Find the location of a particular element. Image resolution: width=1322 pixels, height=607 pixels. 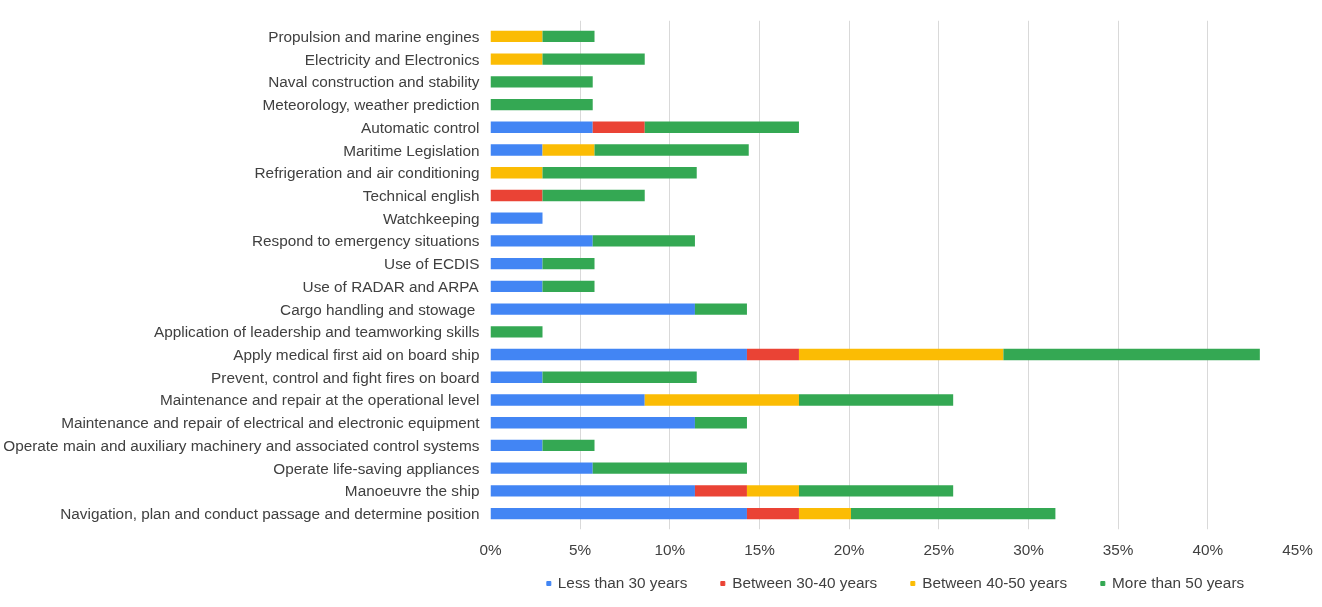

y-tick-label: Manoeuvre the ship is located at coordinates (412, 491).